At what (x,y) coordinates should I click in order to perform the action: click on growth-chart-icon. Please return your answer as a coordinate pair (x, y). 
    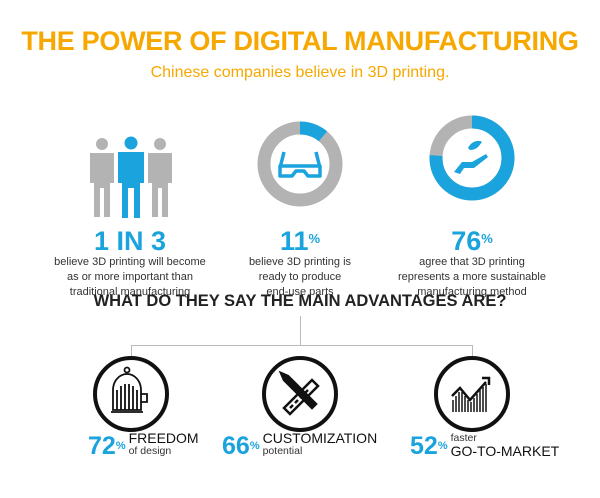
    Looking at the image, I should click on (471, 394).